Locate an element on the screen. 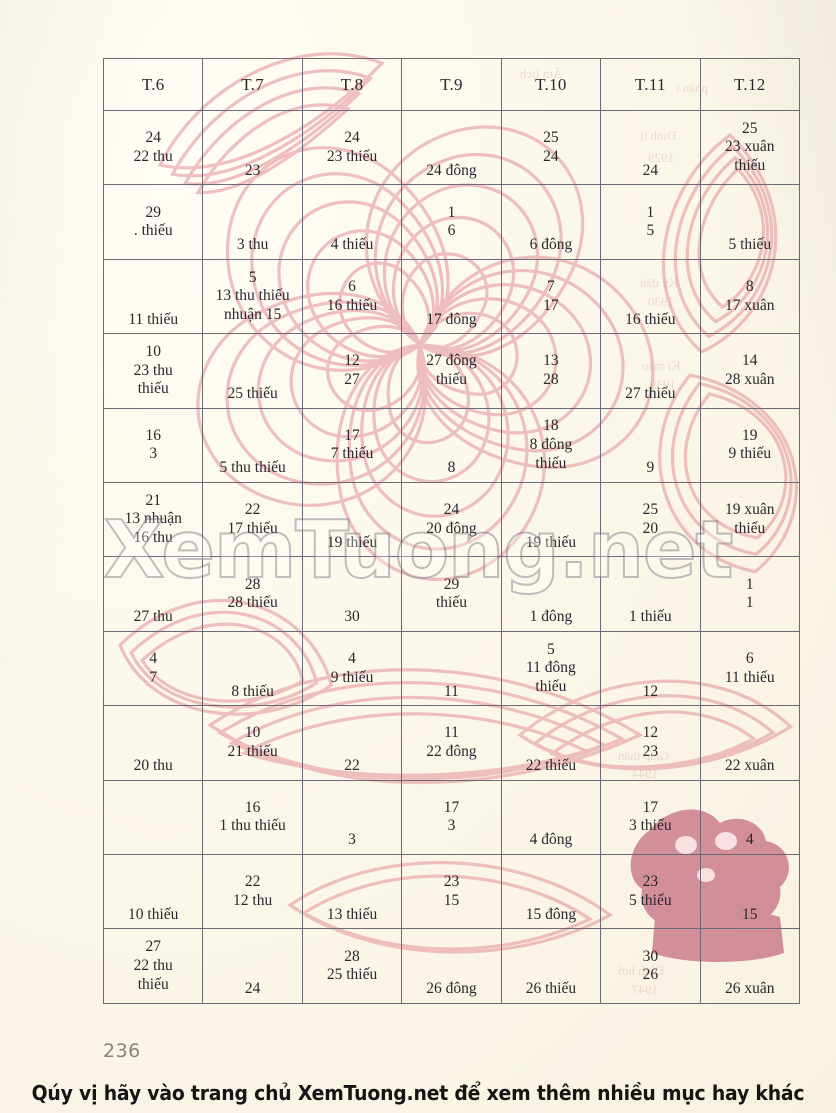 Image resolution: width=836 pixels, height=1113 pixels. calendar-cell: 4 is located at coordinates (750, 817).